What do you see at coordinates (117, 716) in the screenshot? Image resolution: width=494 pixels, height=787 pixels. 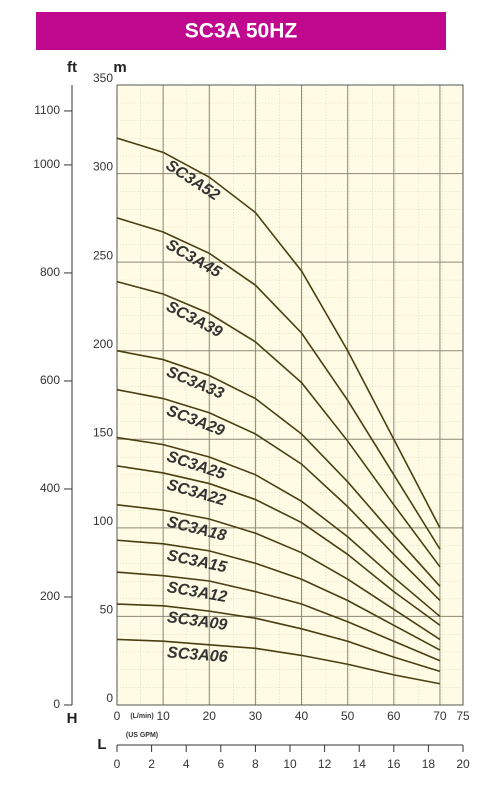 I see `x-tick-label: 0` at bounding box center [117, 716].